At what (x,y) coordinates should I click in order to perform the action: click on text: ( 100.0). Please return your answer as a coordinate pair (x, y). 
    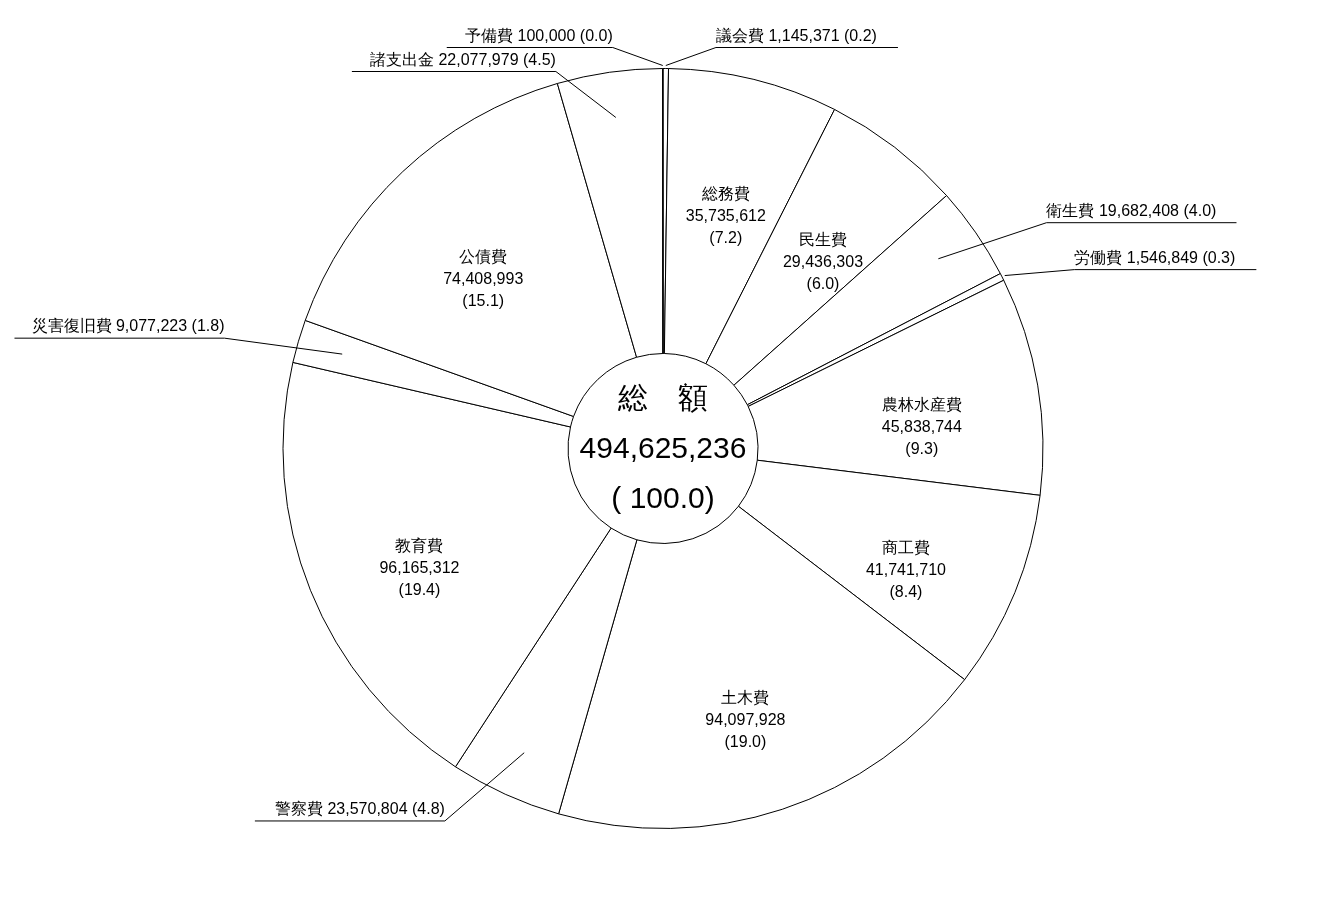
    Looking at the image, I should click on (663, 497).